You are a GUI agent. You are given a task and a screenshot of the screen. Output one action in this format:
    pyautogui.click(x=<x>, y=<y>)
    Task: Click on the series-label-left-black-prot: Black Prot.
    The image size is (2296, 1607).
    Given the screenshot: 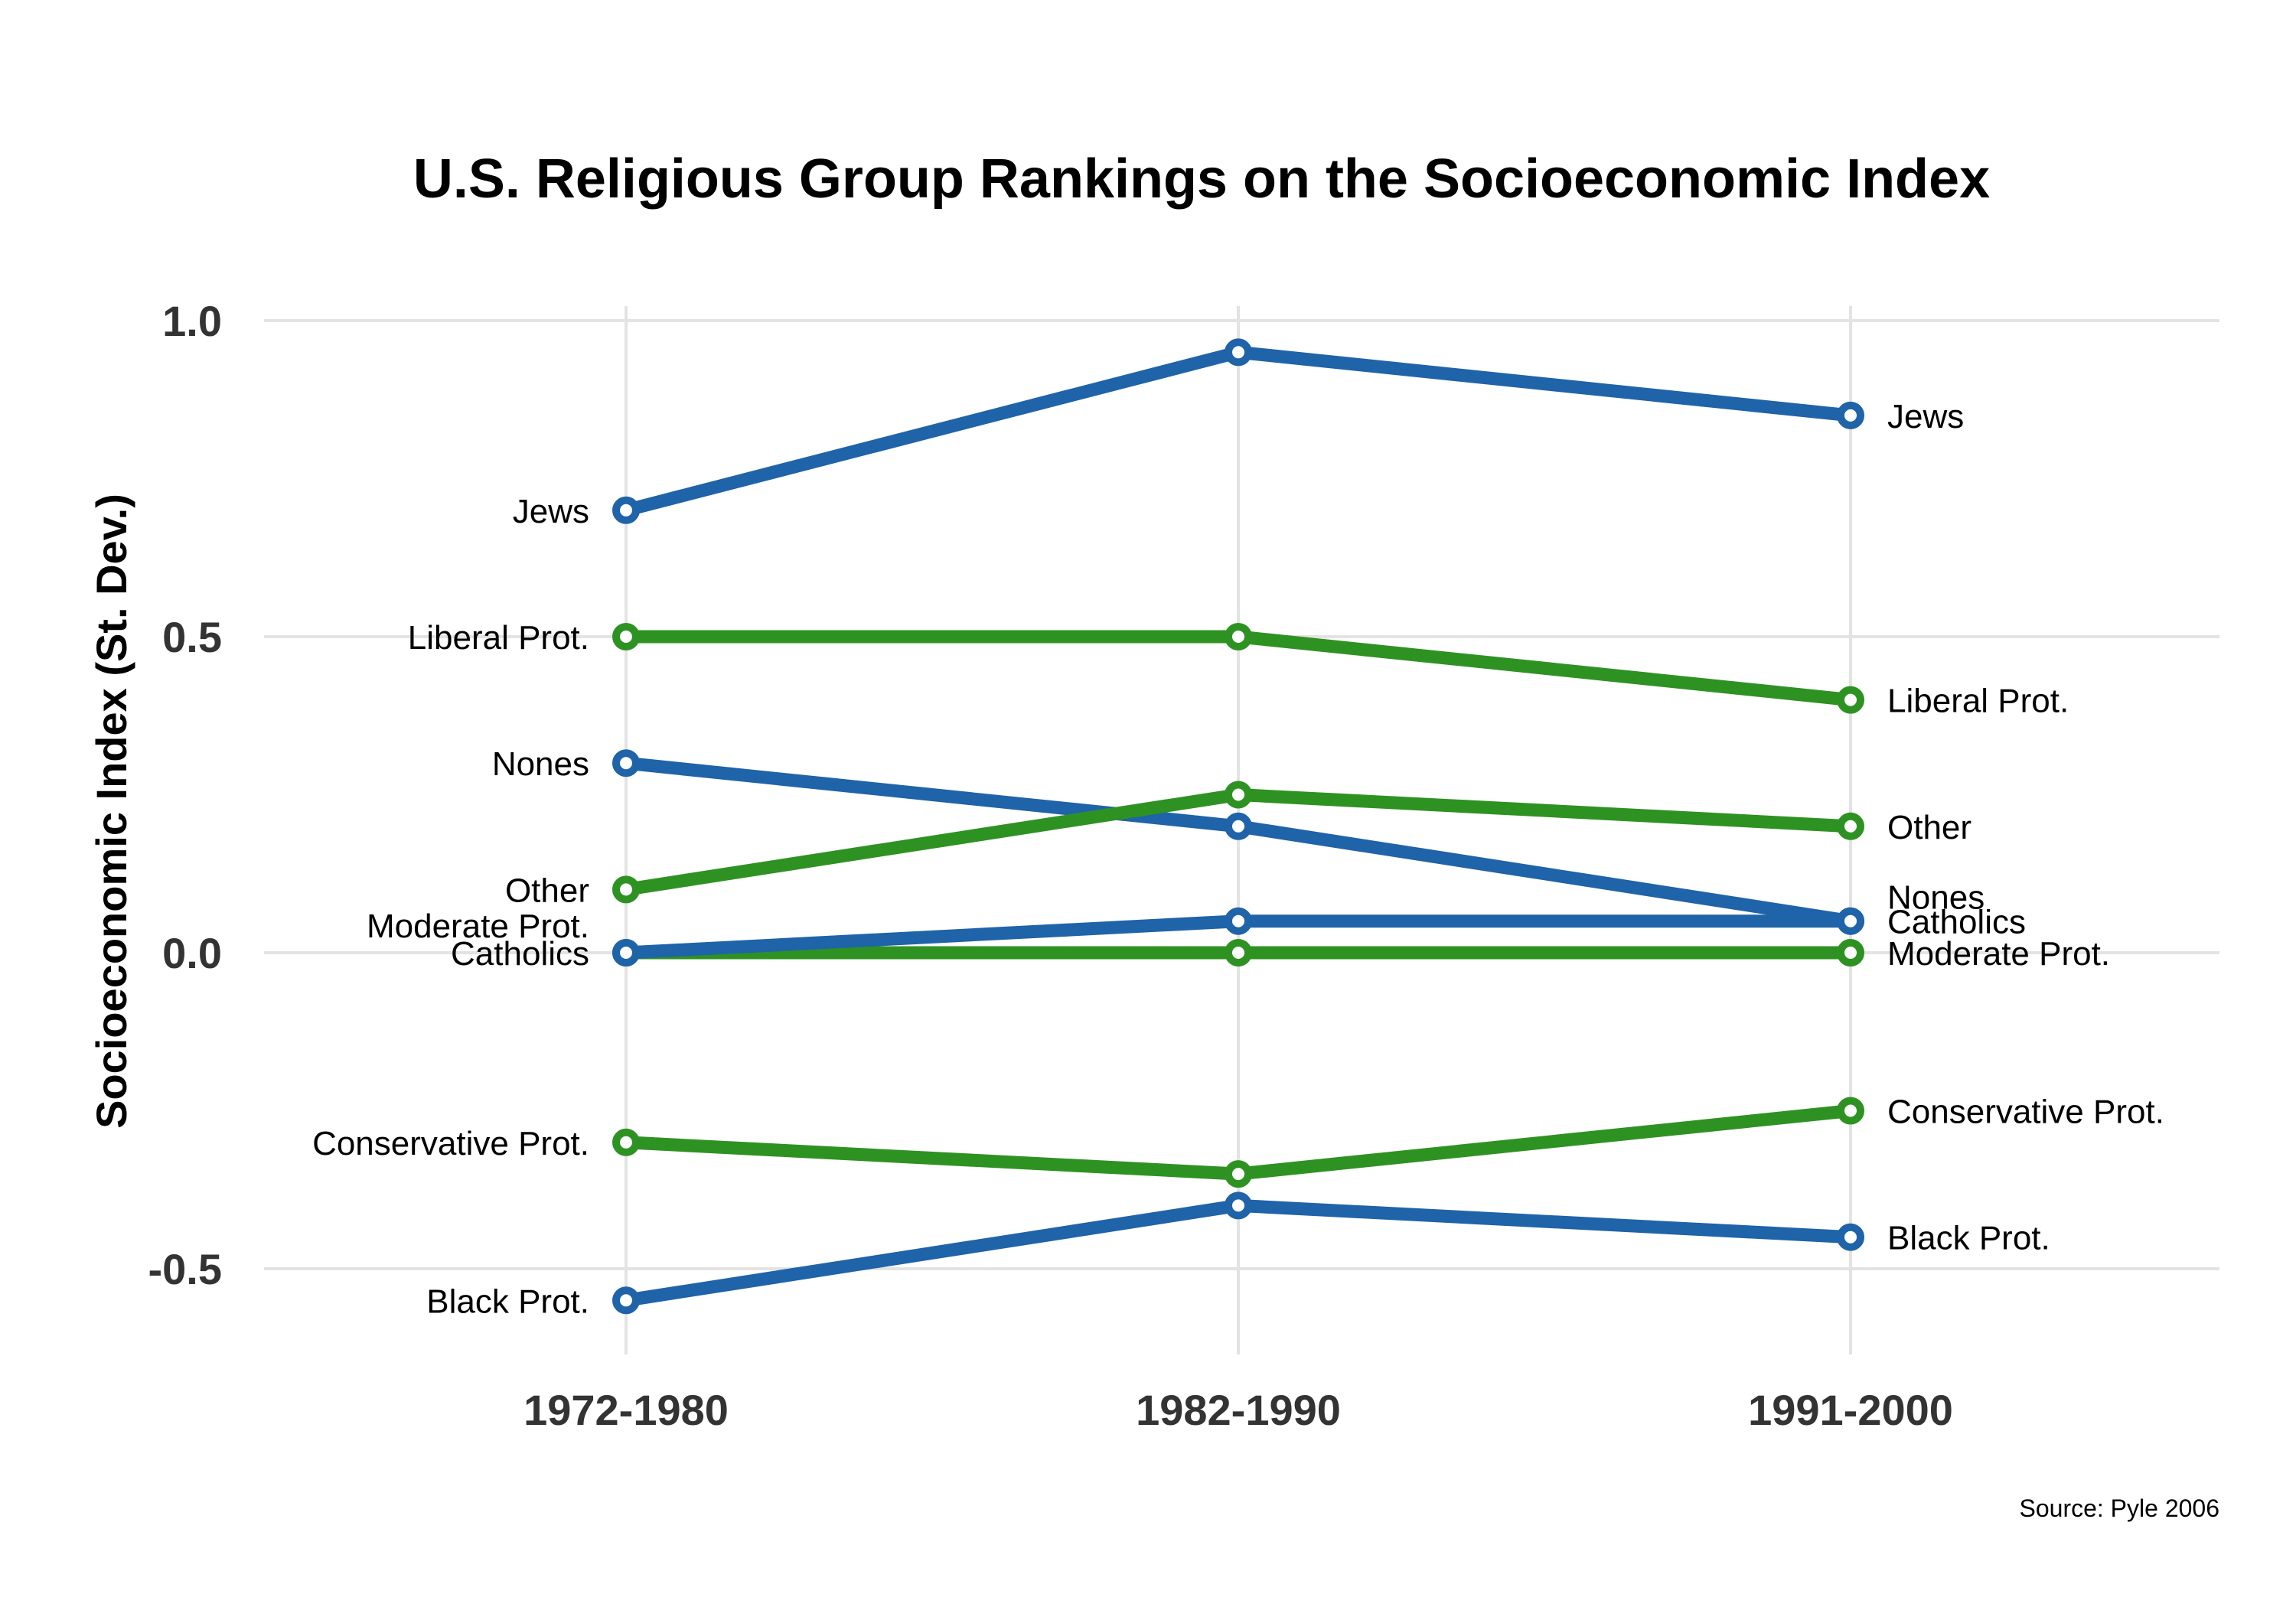 What is the action you would take?
    pyautogui.click(x=507, y=1301)
    